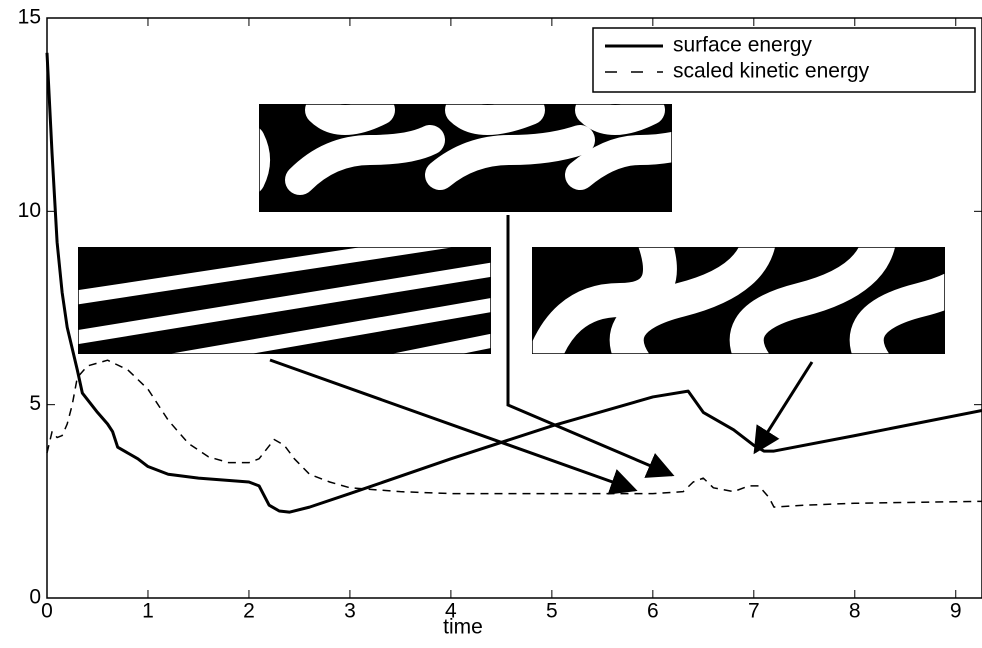 The height and width of the screenshot is (648, 982). Describe the element at coordinates (742, 45) in the screenshot. I see `legend-label: surface energy` at that location.